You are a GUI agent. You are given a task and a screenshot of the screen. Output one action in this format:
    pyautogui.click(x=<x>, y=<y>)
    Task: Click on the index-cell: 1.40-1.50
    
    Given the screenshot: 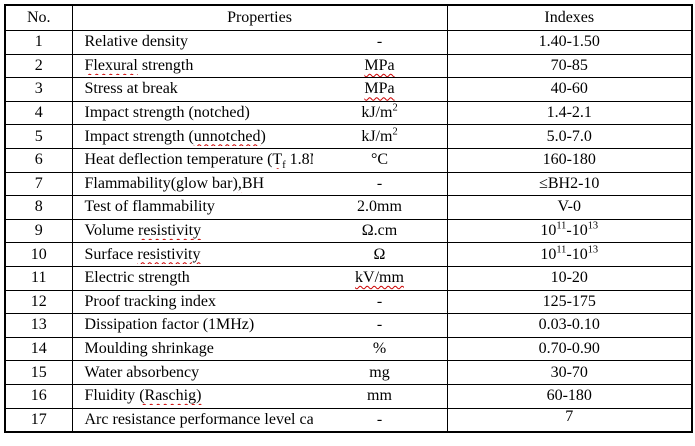 What is the action you would take?
    pyautogui.click(x=569, y=42)
    